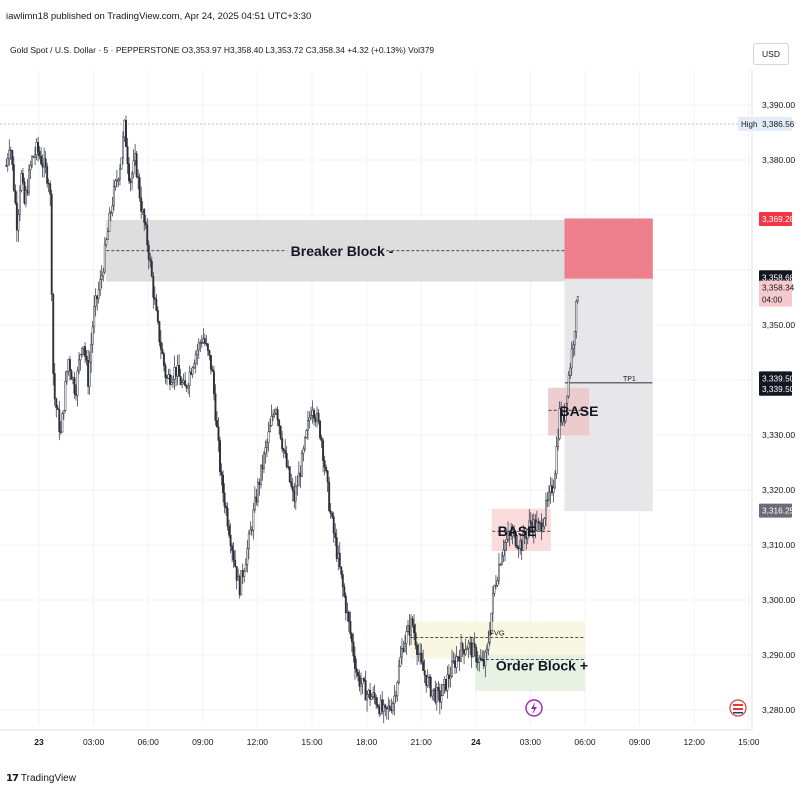 Image resolution: width=800 pixels, height=800 pixels. Describe the element at coordinates (149, 742) in the screenshot. I see `x-tick-label: 06:00` at that location.